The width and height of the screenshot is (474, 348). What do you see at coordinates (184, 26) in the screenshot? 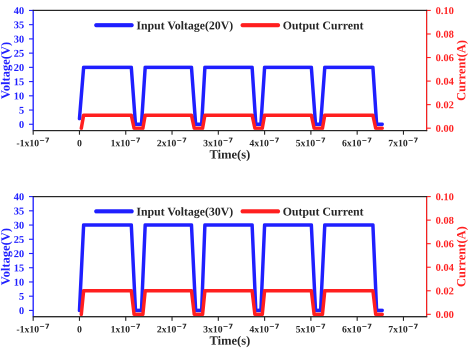
I see `legend-label: Input Voltage(20V)` at bounding box center [184, 26].